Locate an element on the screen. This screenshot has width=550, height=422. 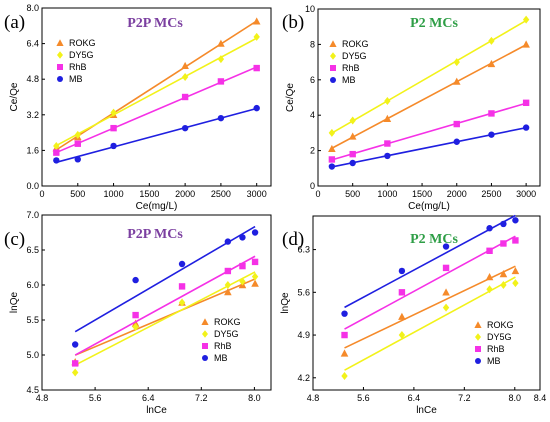
y-tick-label: 4.2 is located at coordinates (303, 378).